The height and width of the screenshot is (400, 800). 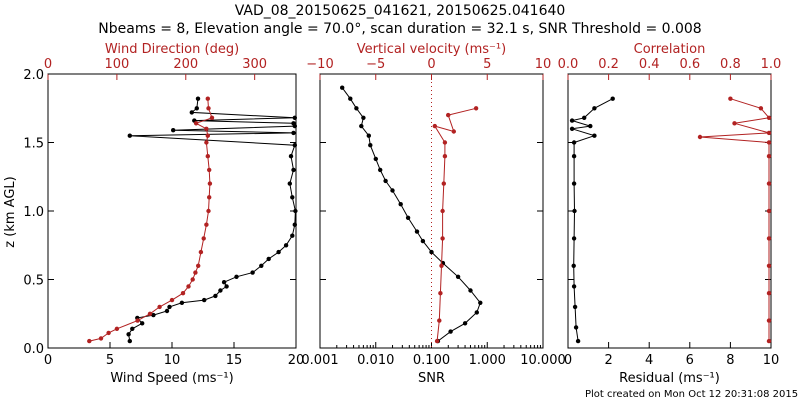 What do you see at coordinates (33, 349) in the screenshot?
I see `y-tick-label: 0.0` at bounding box center [33, 349].